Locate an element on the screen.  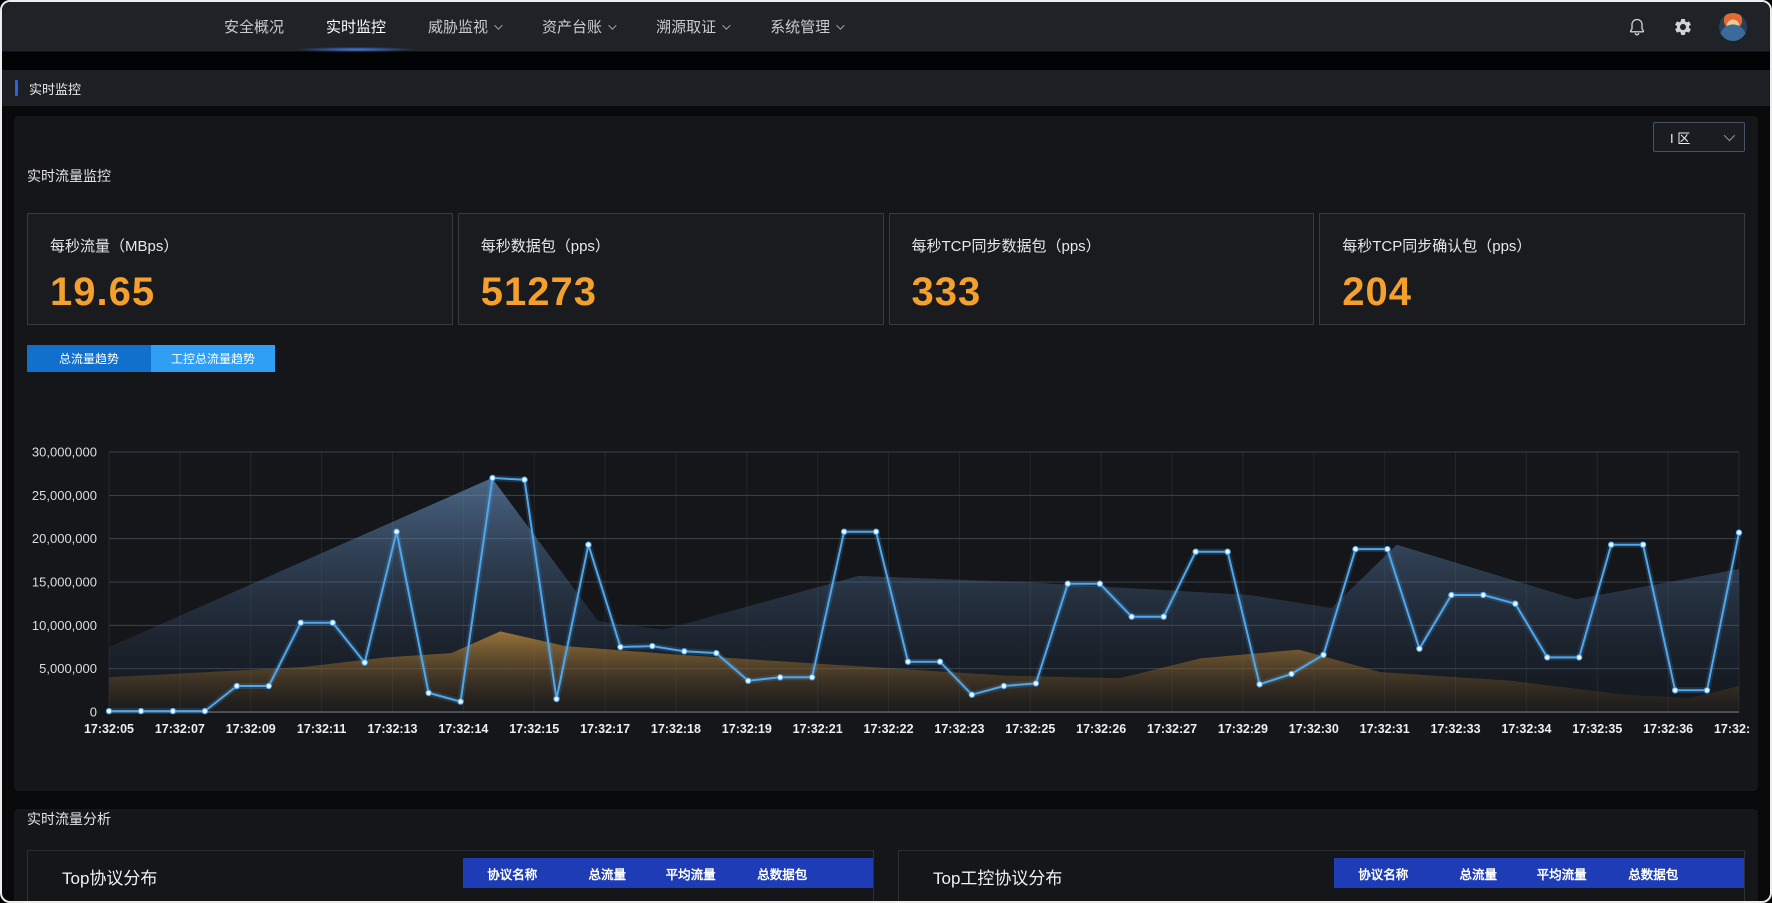
svg-text: 0 is located at coordinates (93, 712).